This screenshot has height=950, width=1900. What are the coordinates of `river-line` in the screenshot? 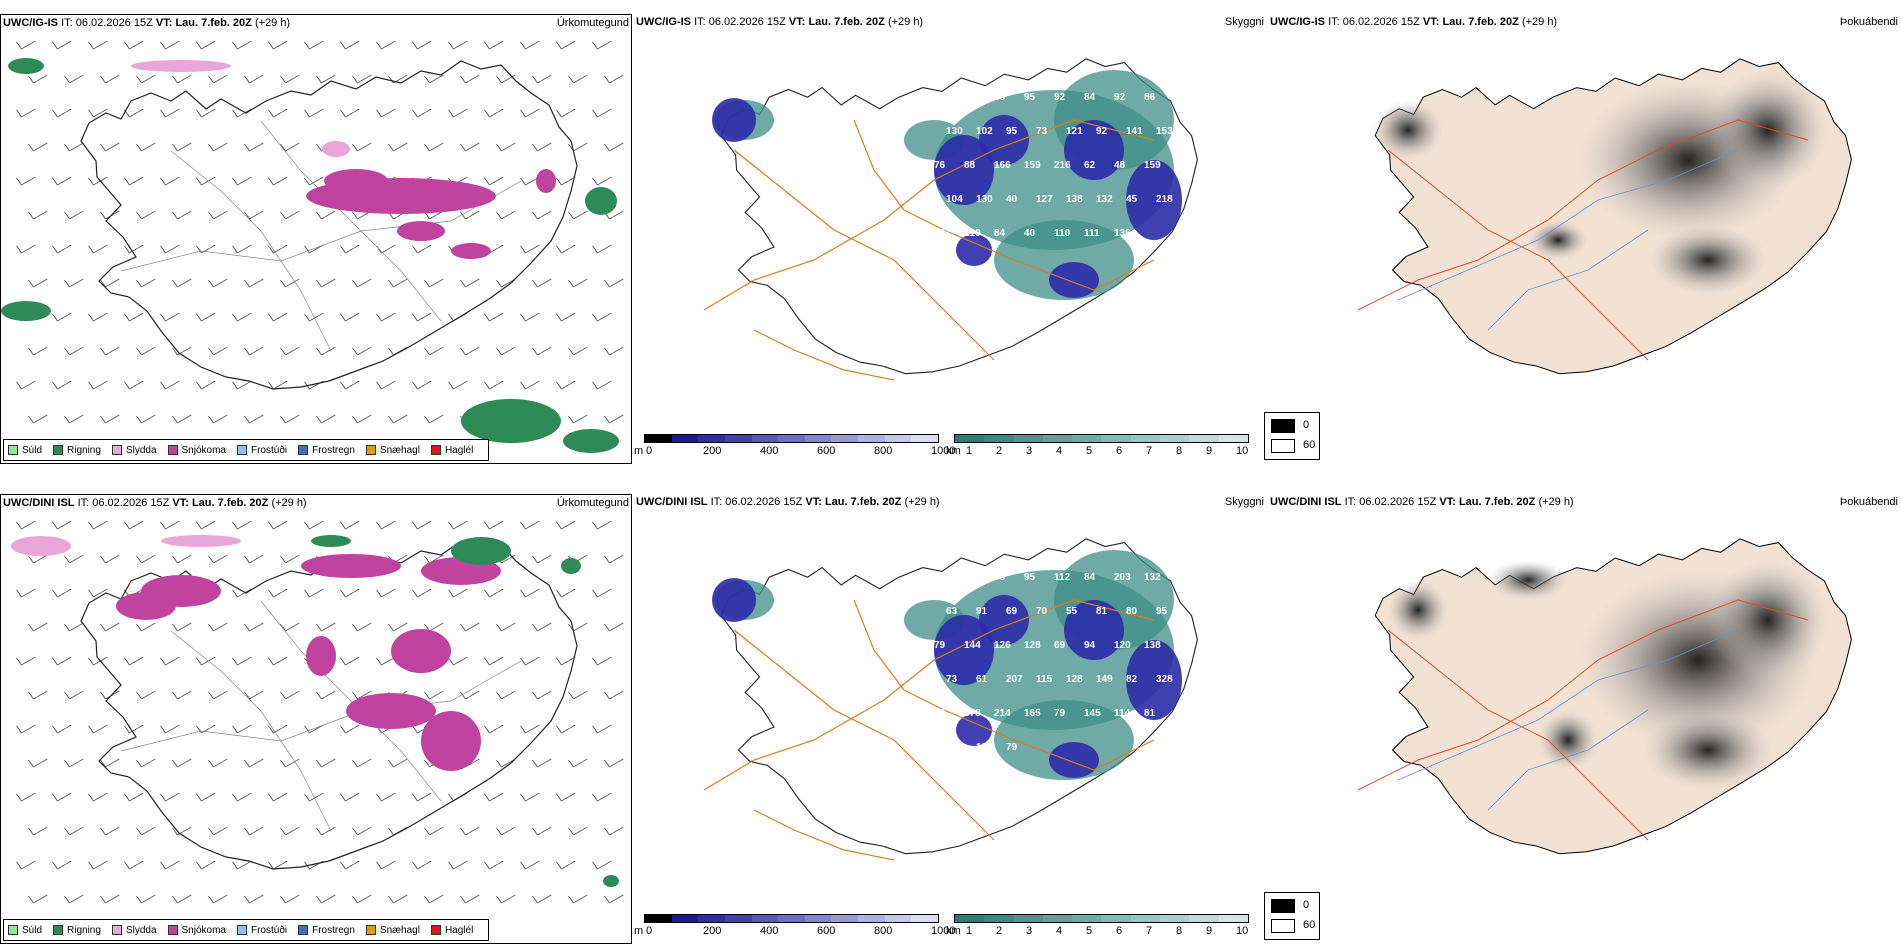 It's located at (1568, 760).